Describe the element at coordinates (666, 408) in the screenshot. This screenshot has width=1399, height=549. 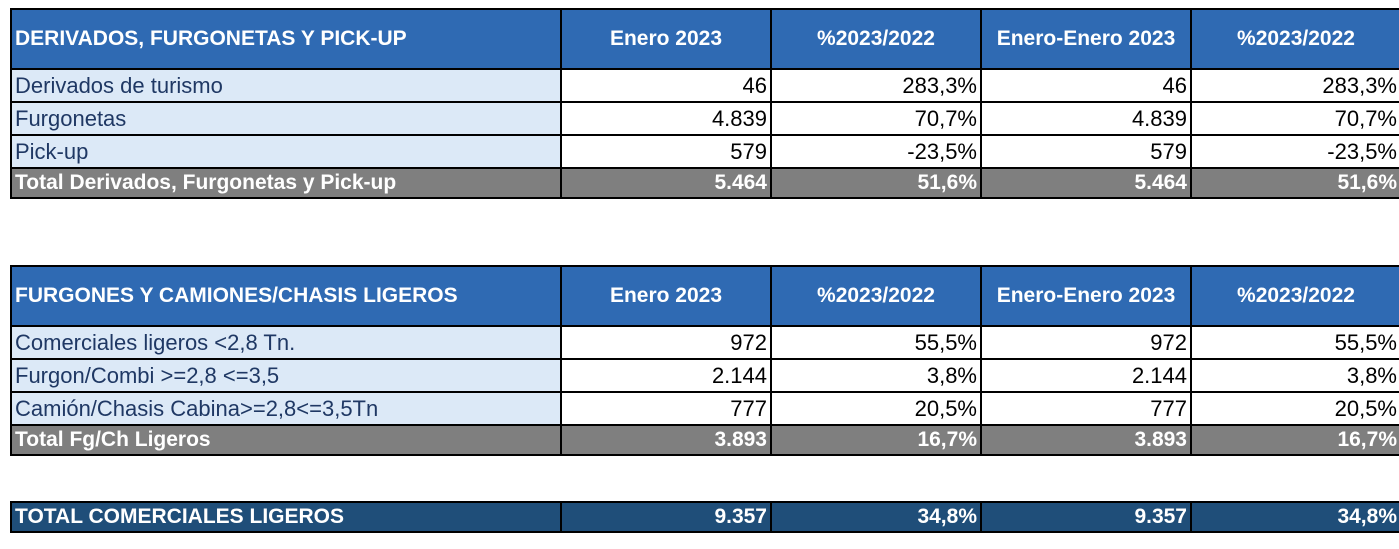
I see `table-row-cell-1: 777` at that location.